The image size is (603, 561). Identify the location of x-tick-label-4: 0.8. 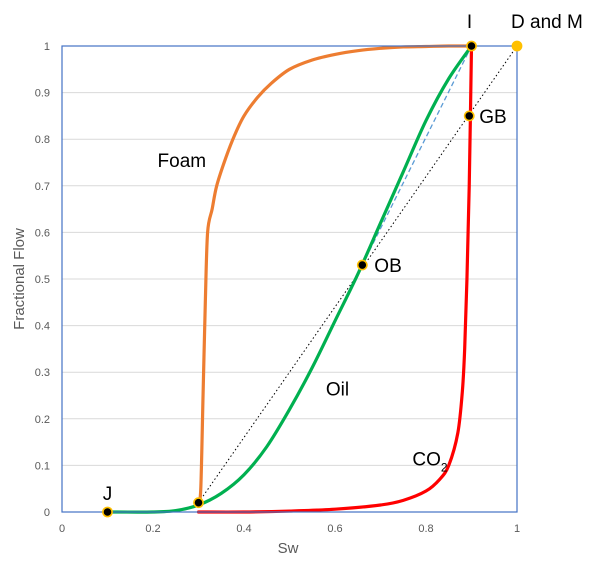
(425, 529).